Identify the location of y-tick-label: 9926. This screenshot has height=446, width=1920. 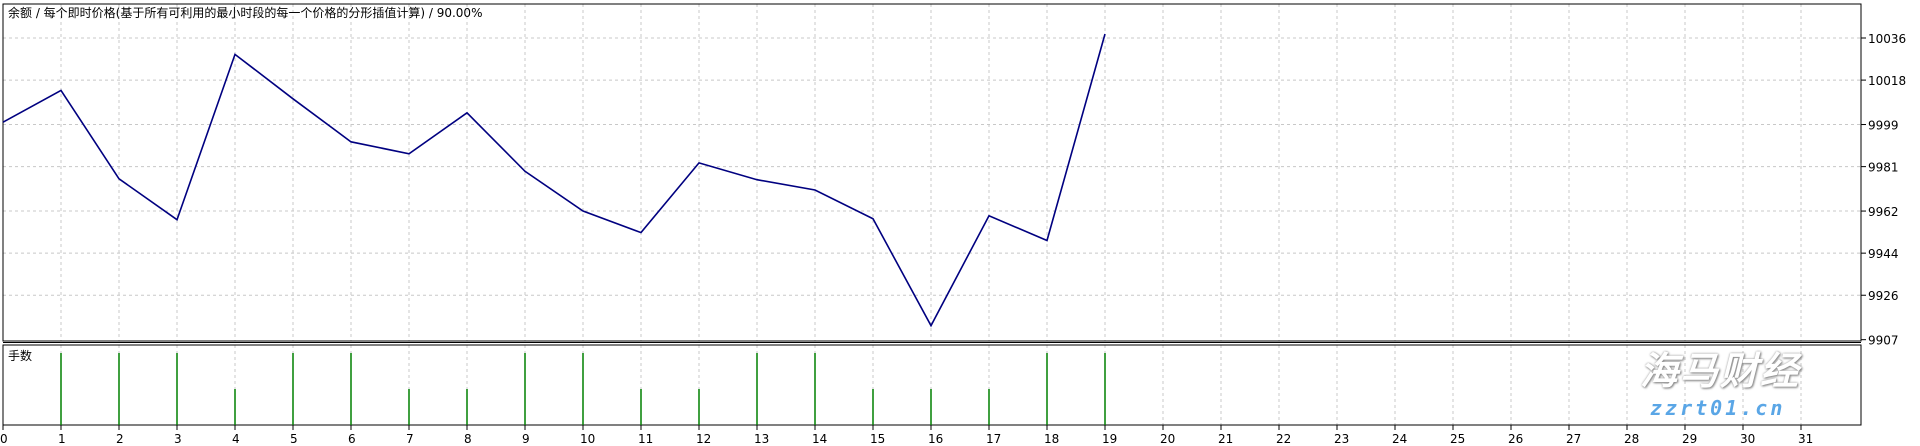
(1883, 296).